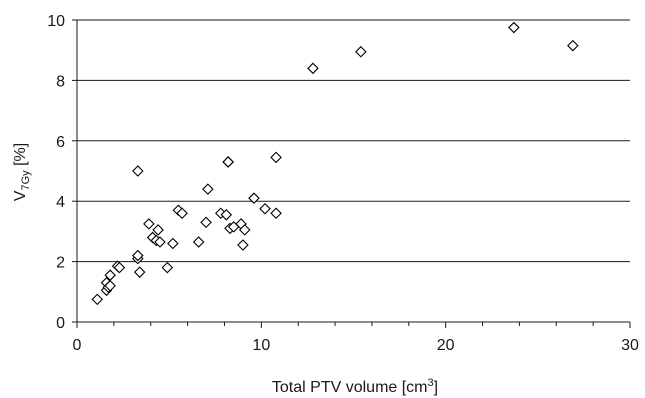 This screenshot has width=645, height=398. I want to click on x-tick-label: 0, so click(77, 345).